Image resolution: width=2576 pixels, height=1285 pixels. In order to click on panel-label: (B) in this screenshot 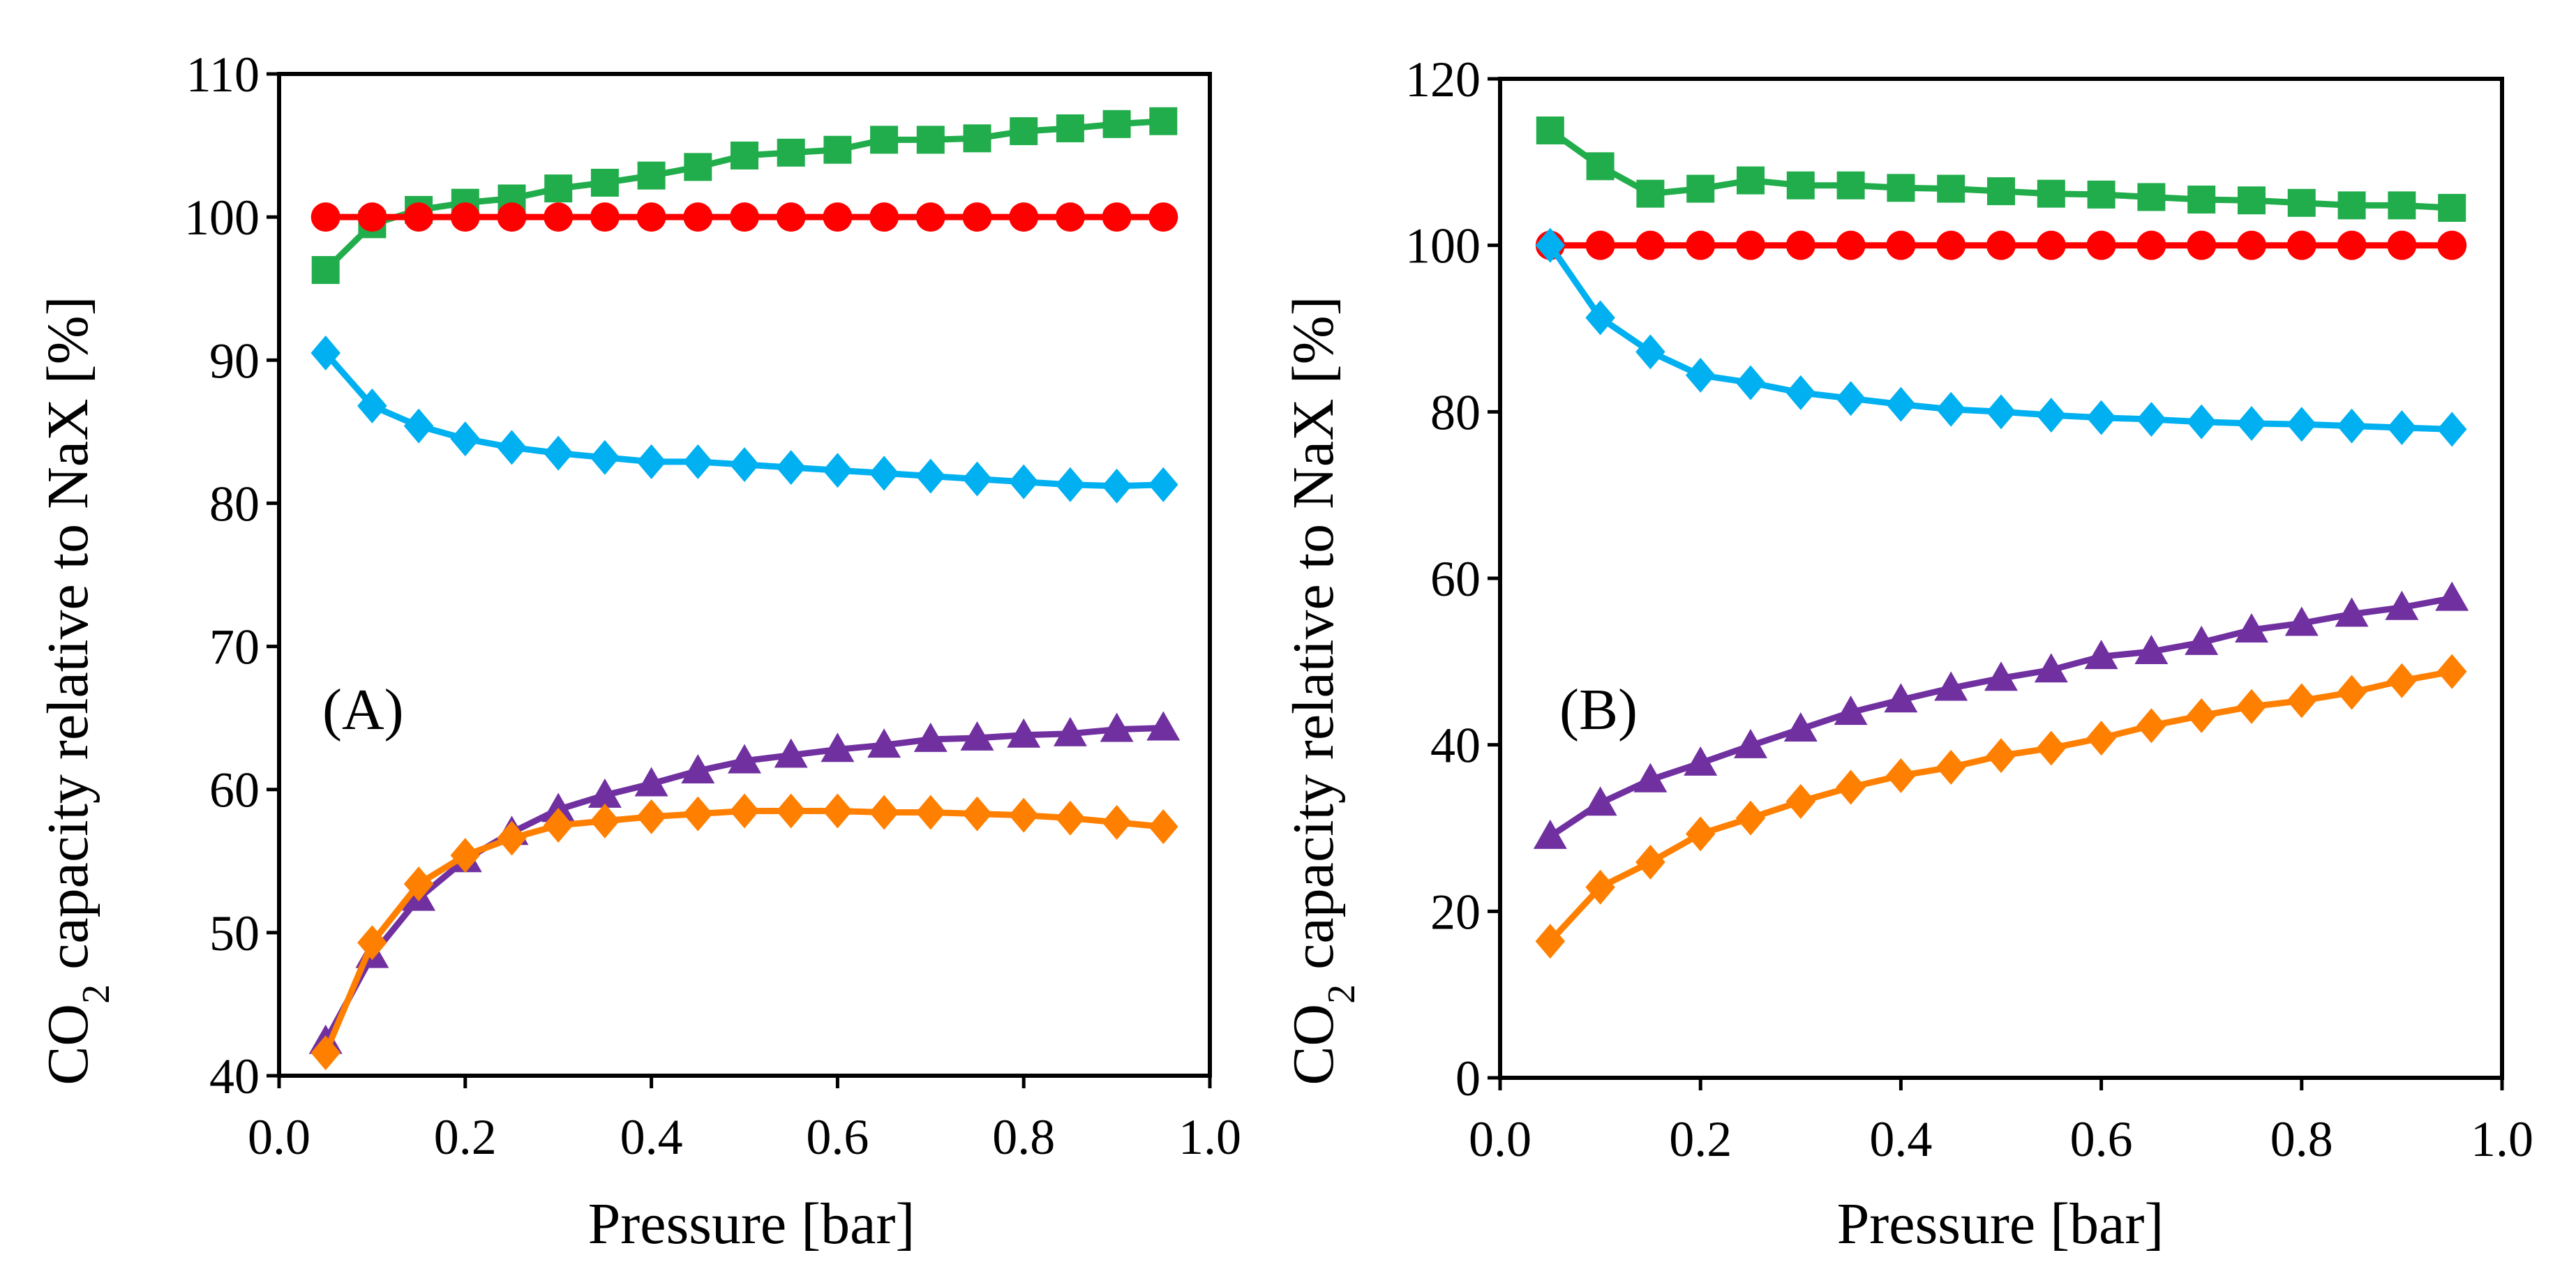, I will do `click(1598, 709)`.